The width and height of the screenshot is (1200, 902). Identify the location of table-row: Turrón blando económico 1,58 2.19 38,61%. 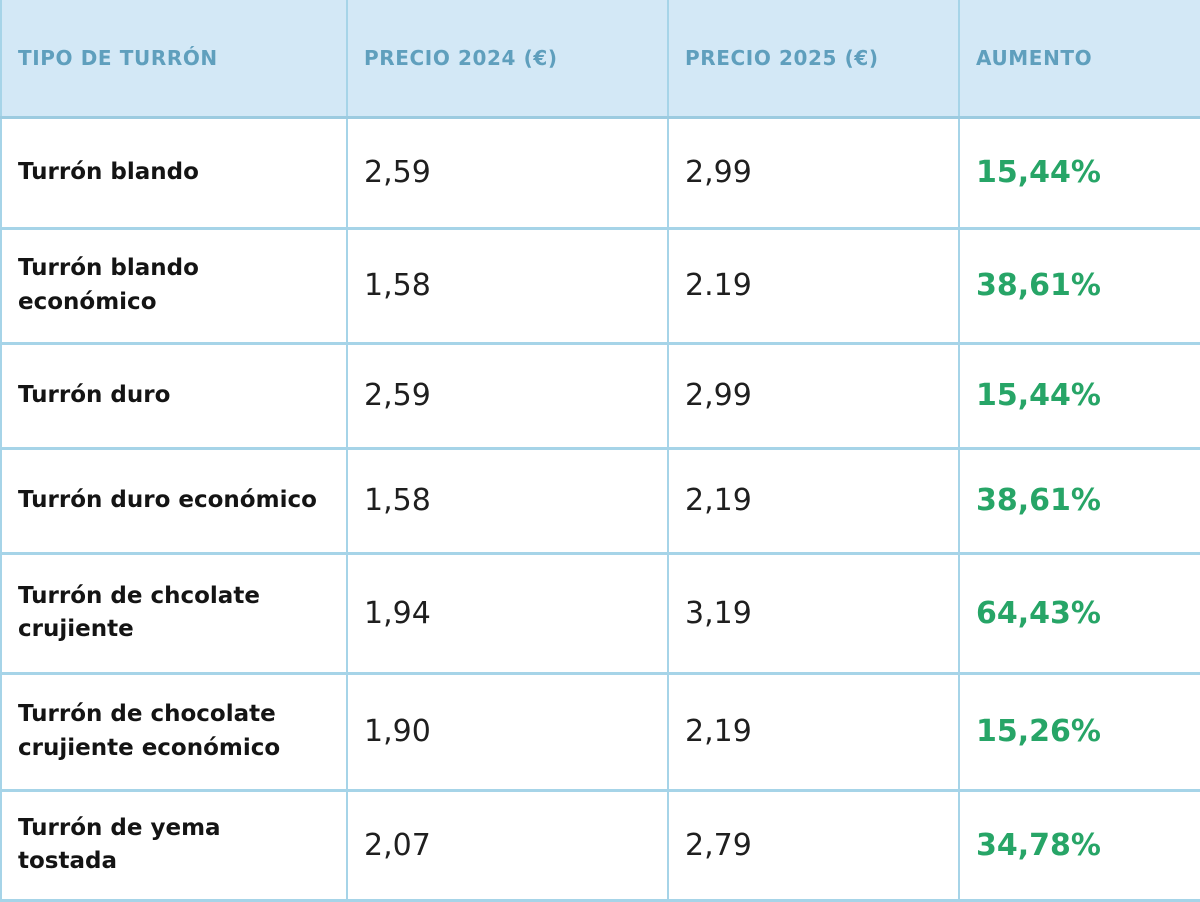
(600, 286).